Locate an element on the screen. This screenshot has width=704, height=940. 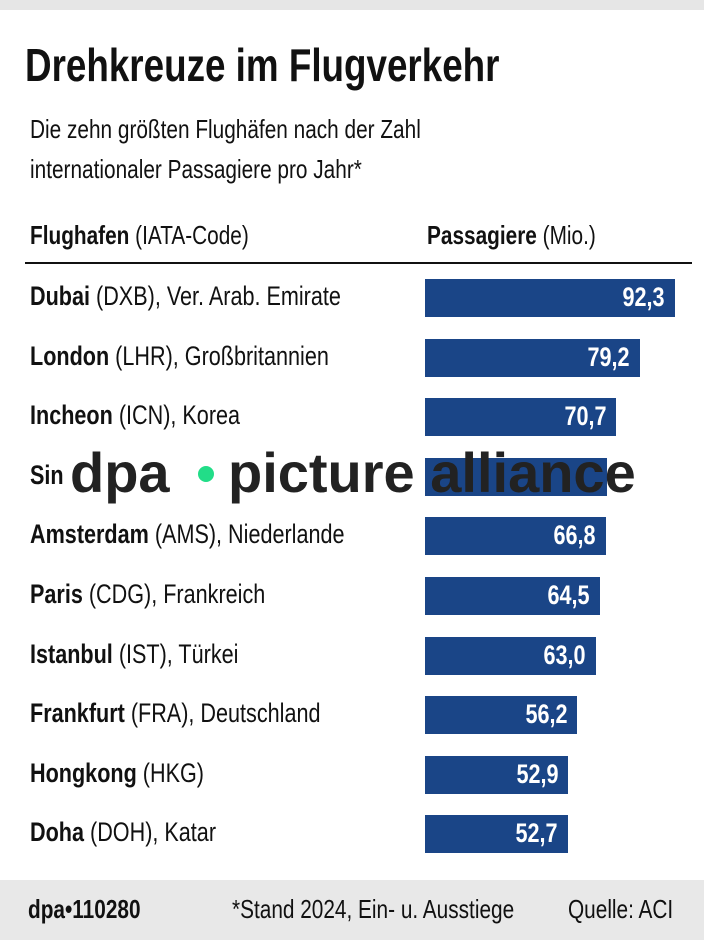
graphic-id: dpa•110280 is located at coordinates (84, 909).